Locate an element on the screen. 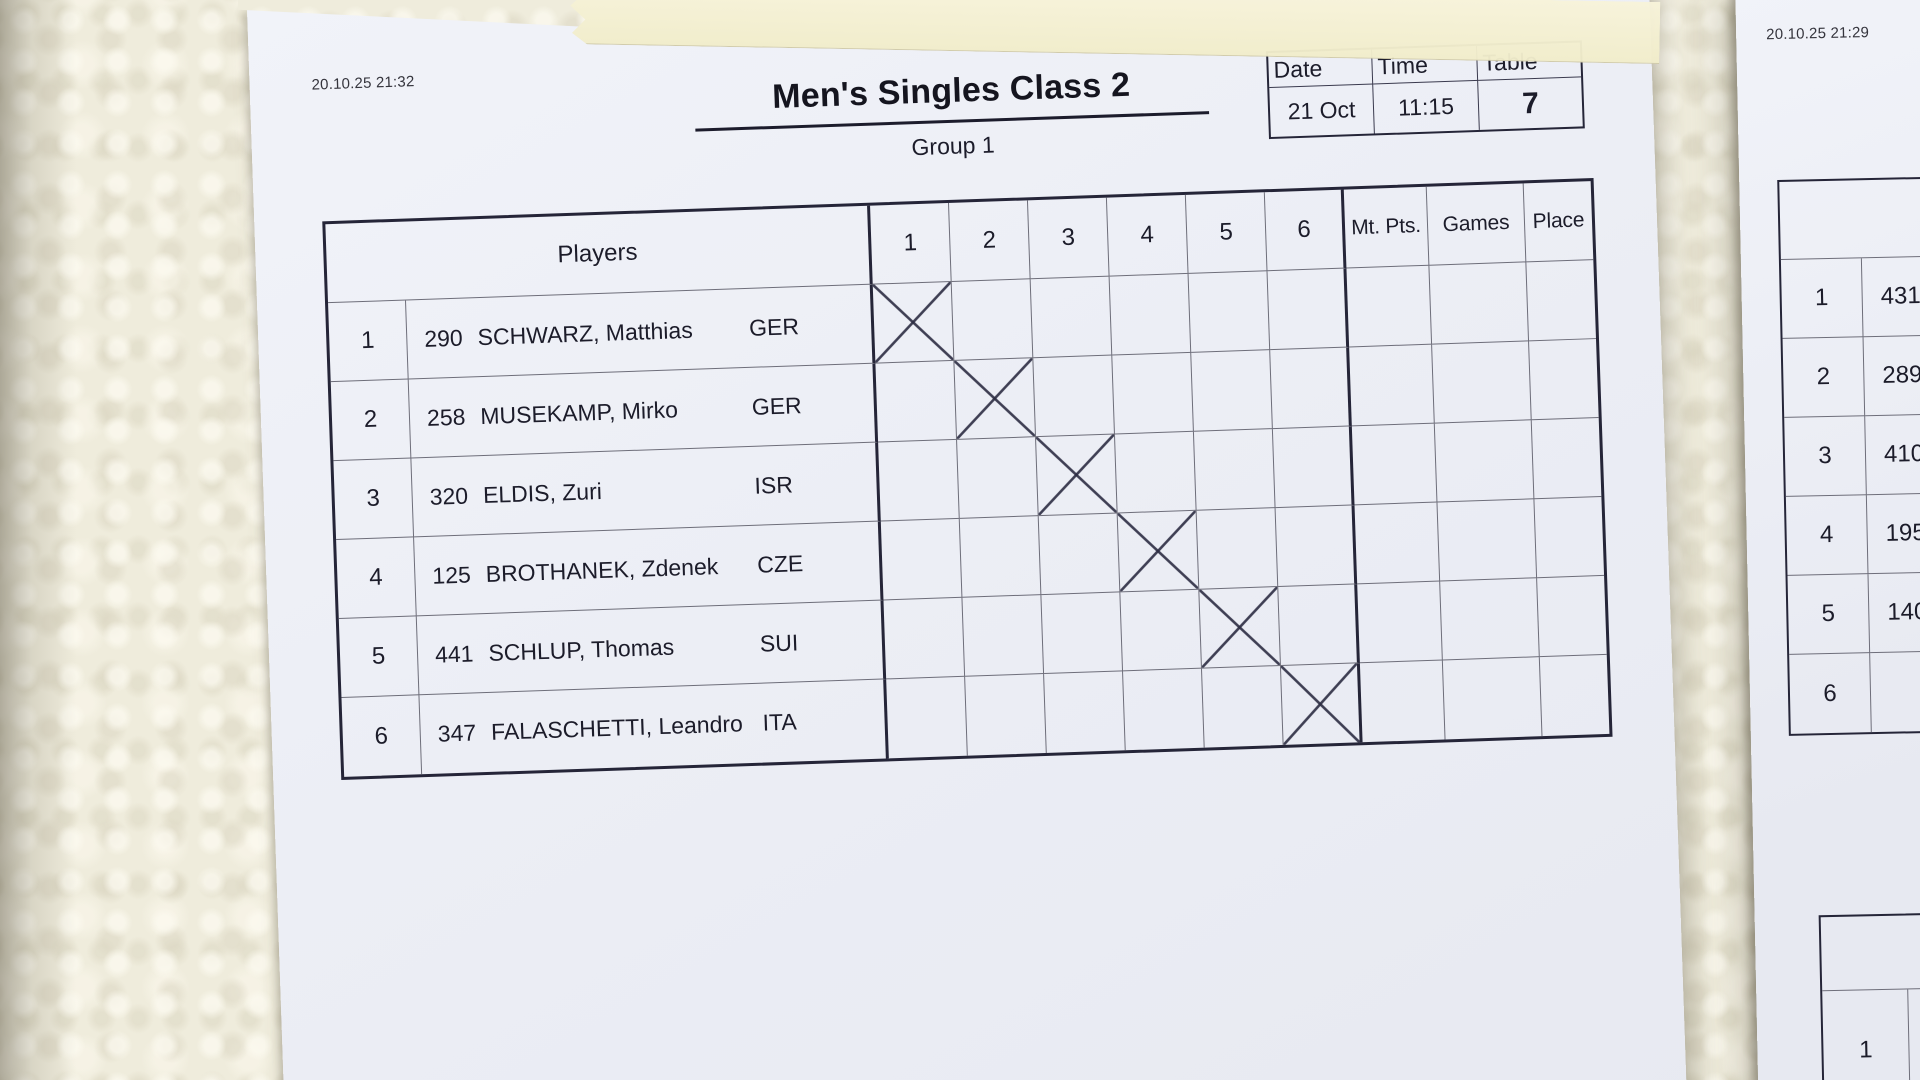 This screenshot has width=1920, height=1080. country-code: ITA is located at coordinates (780, 722).